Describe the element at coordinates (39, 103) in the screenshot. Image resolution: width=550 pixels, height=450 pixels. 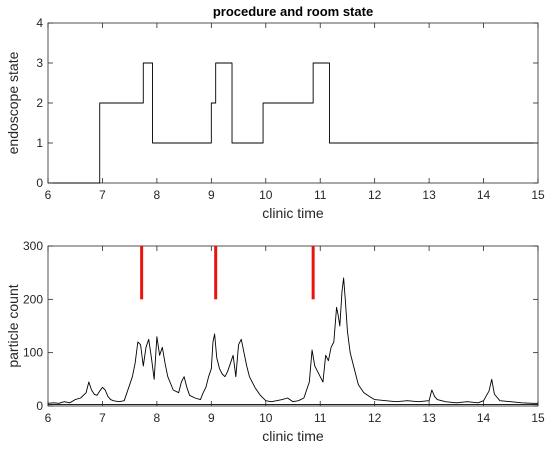
I see `y-tick-label: 2` at that location.